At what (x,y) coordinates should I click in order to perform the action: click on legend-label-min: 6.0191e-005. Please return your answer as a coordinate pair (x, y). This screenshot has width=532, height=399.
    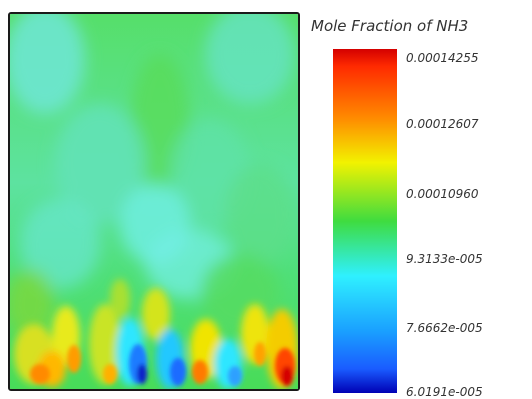
    Looking at the image, I should click on (444, 392).